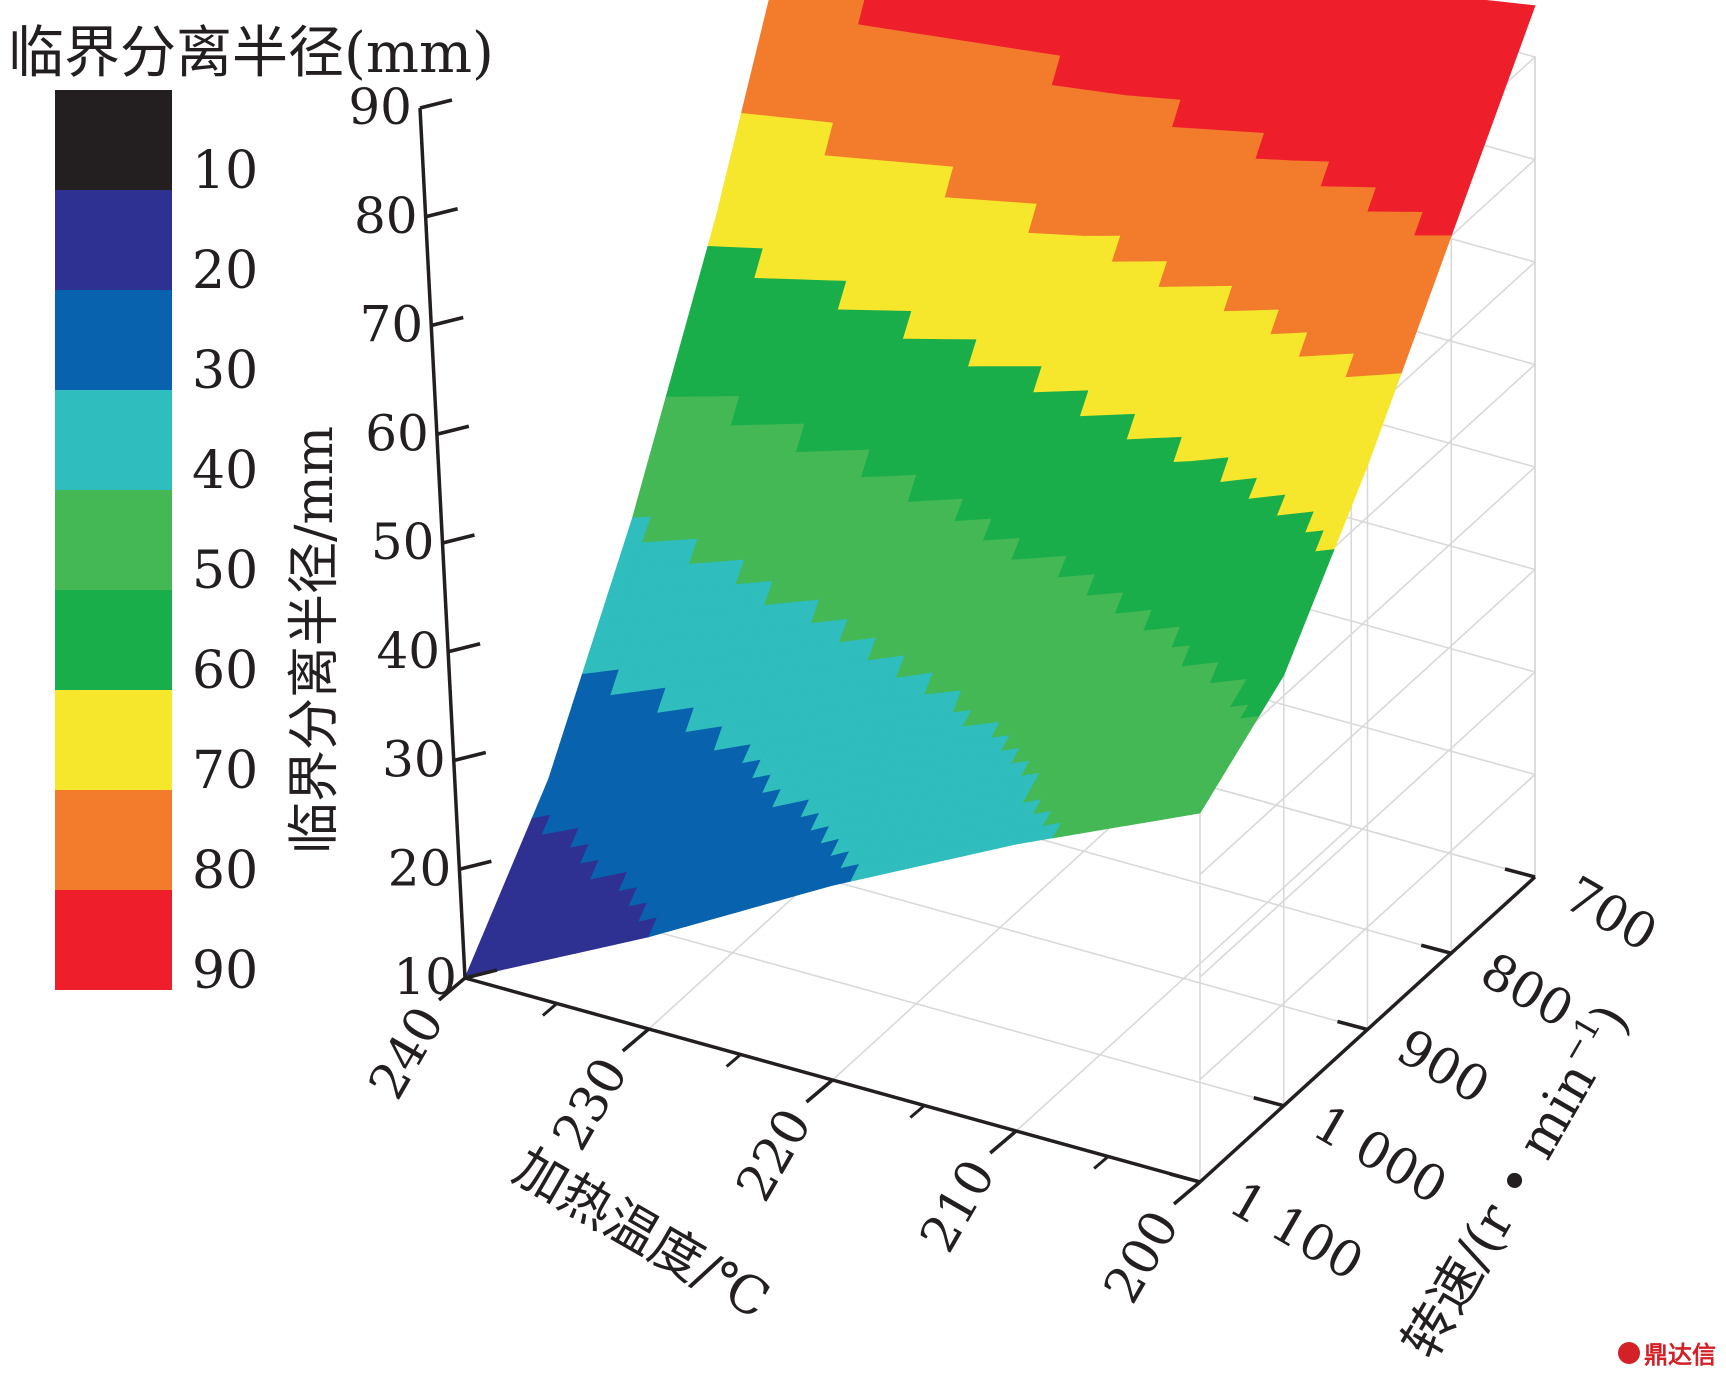  I want to click on z-tick-label: 40, so click(409, 651).